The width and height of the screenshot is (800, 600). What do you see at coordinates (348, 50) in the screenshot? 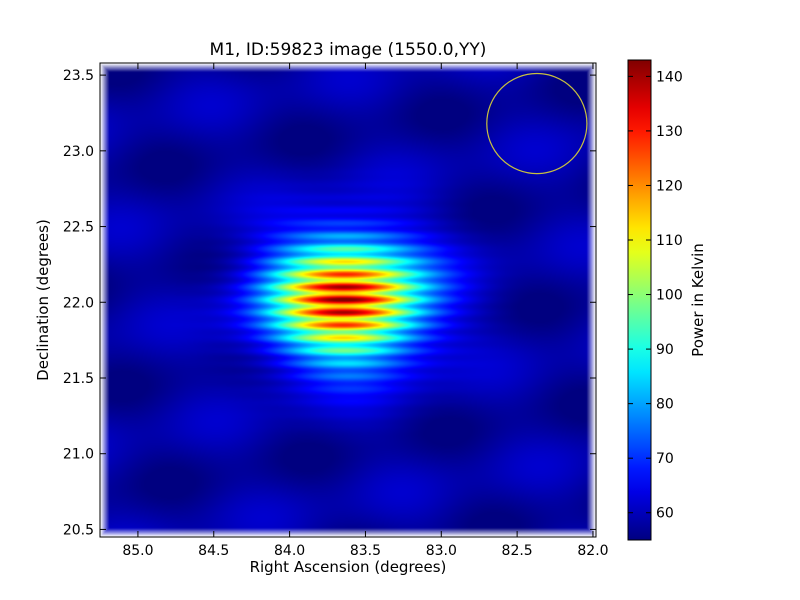
I see `chart-title: M1, ID:59823 image (1550.0,YY)` at bounding box center [348, 50].